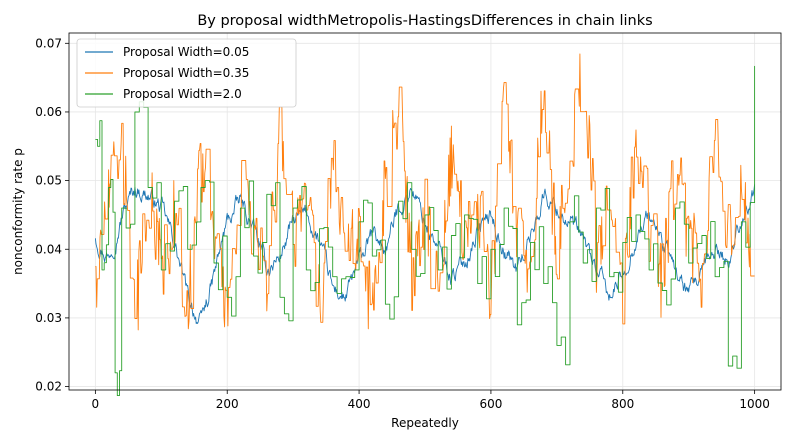  I want to click on y-tick-label: 0.02, so click(48, 387).